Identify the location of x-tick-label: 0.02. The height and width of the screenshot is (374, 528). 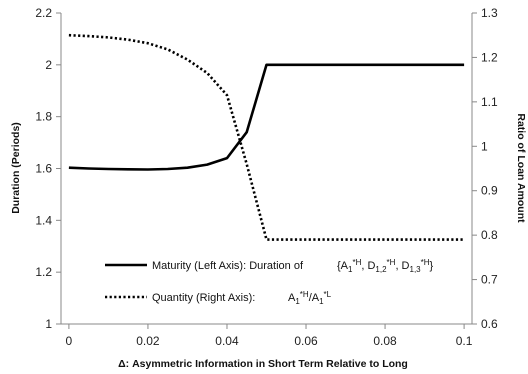
(148, 341).